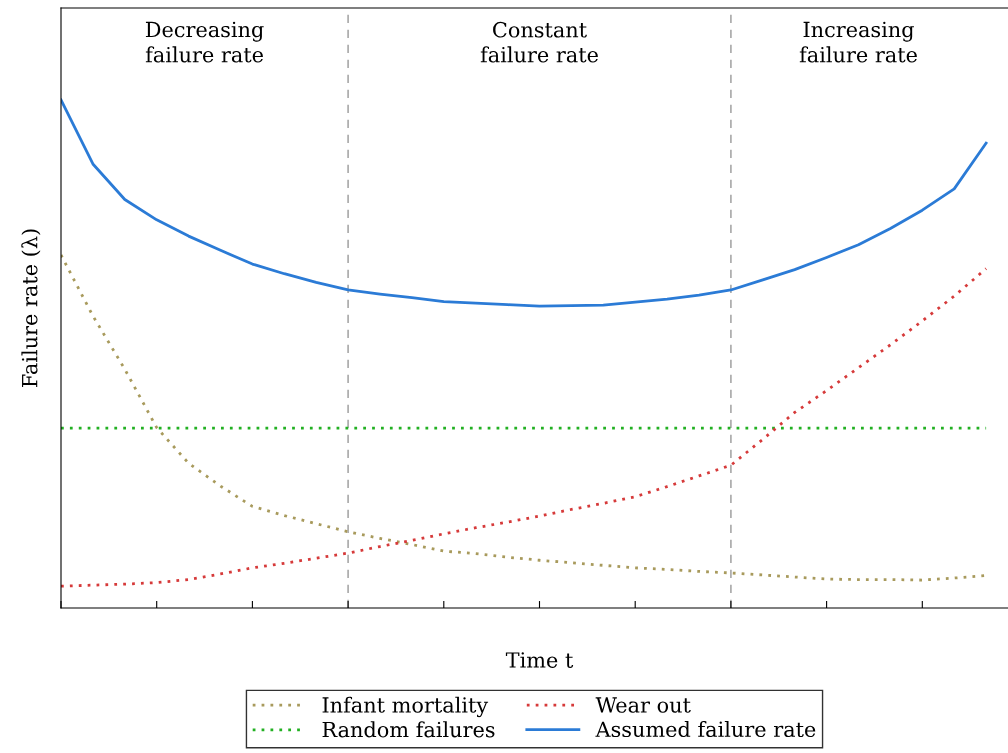 This screenshot has height=753, width=1008. I want to click on text: Increasing failure rate, so click(858, 42).